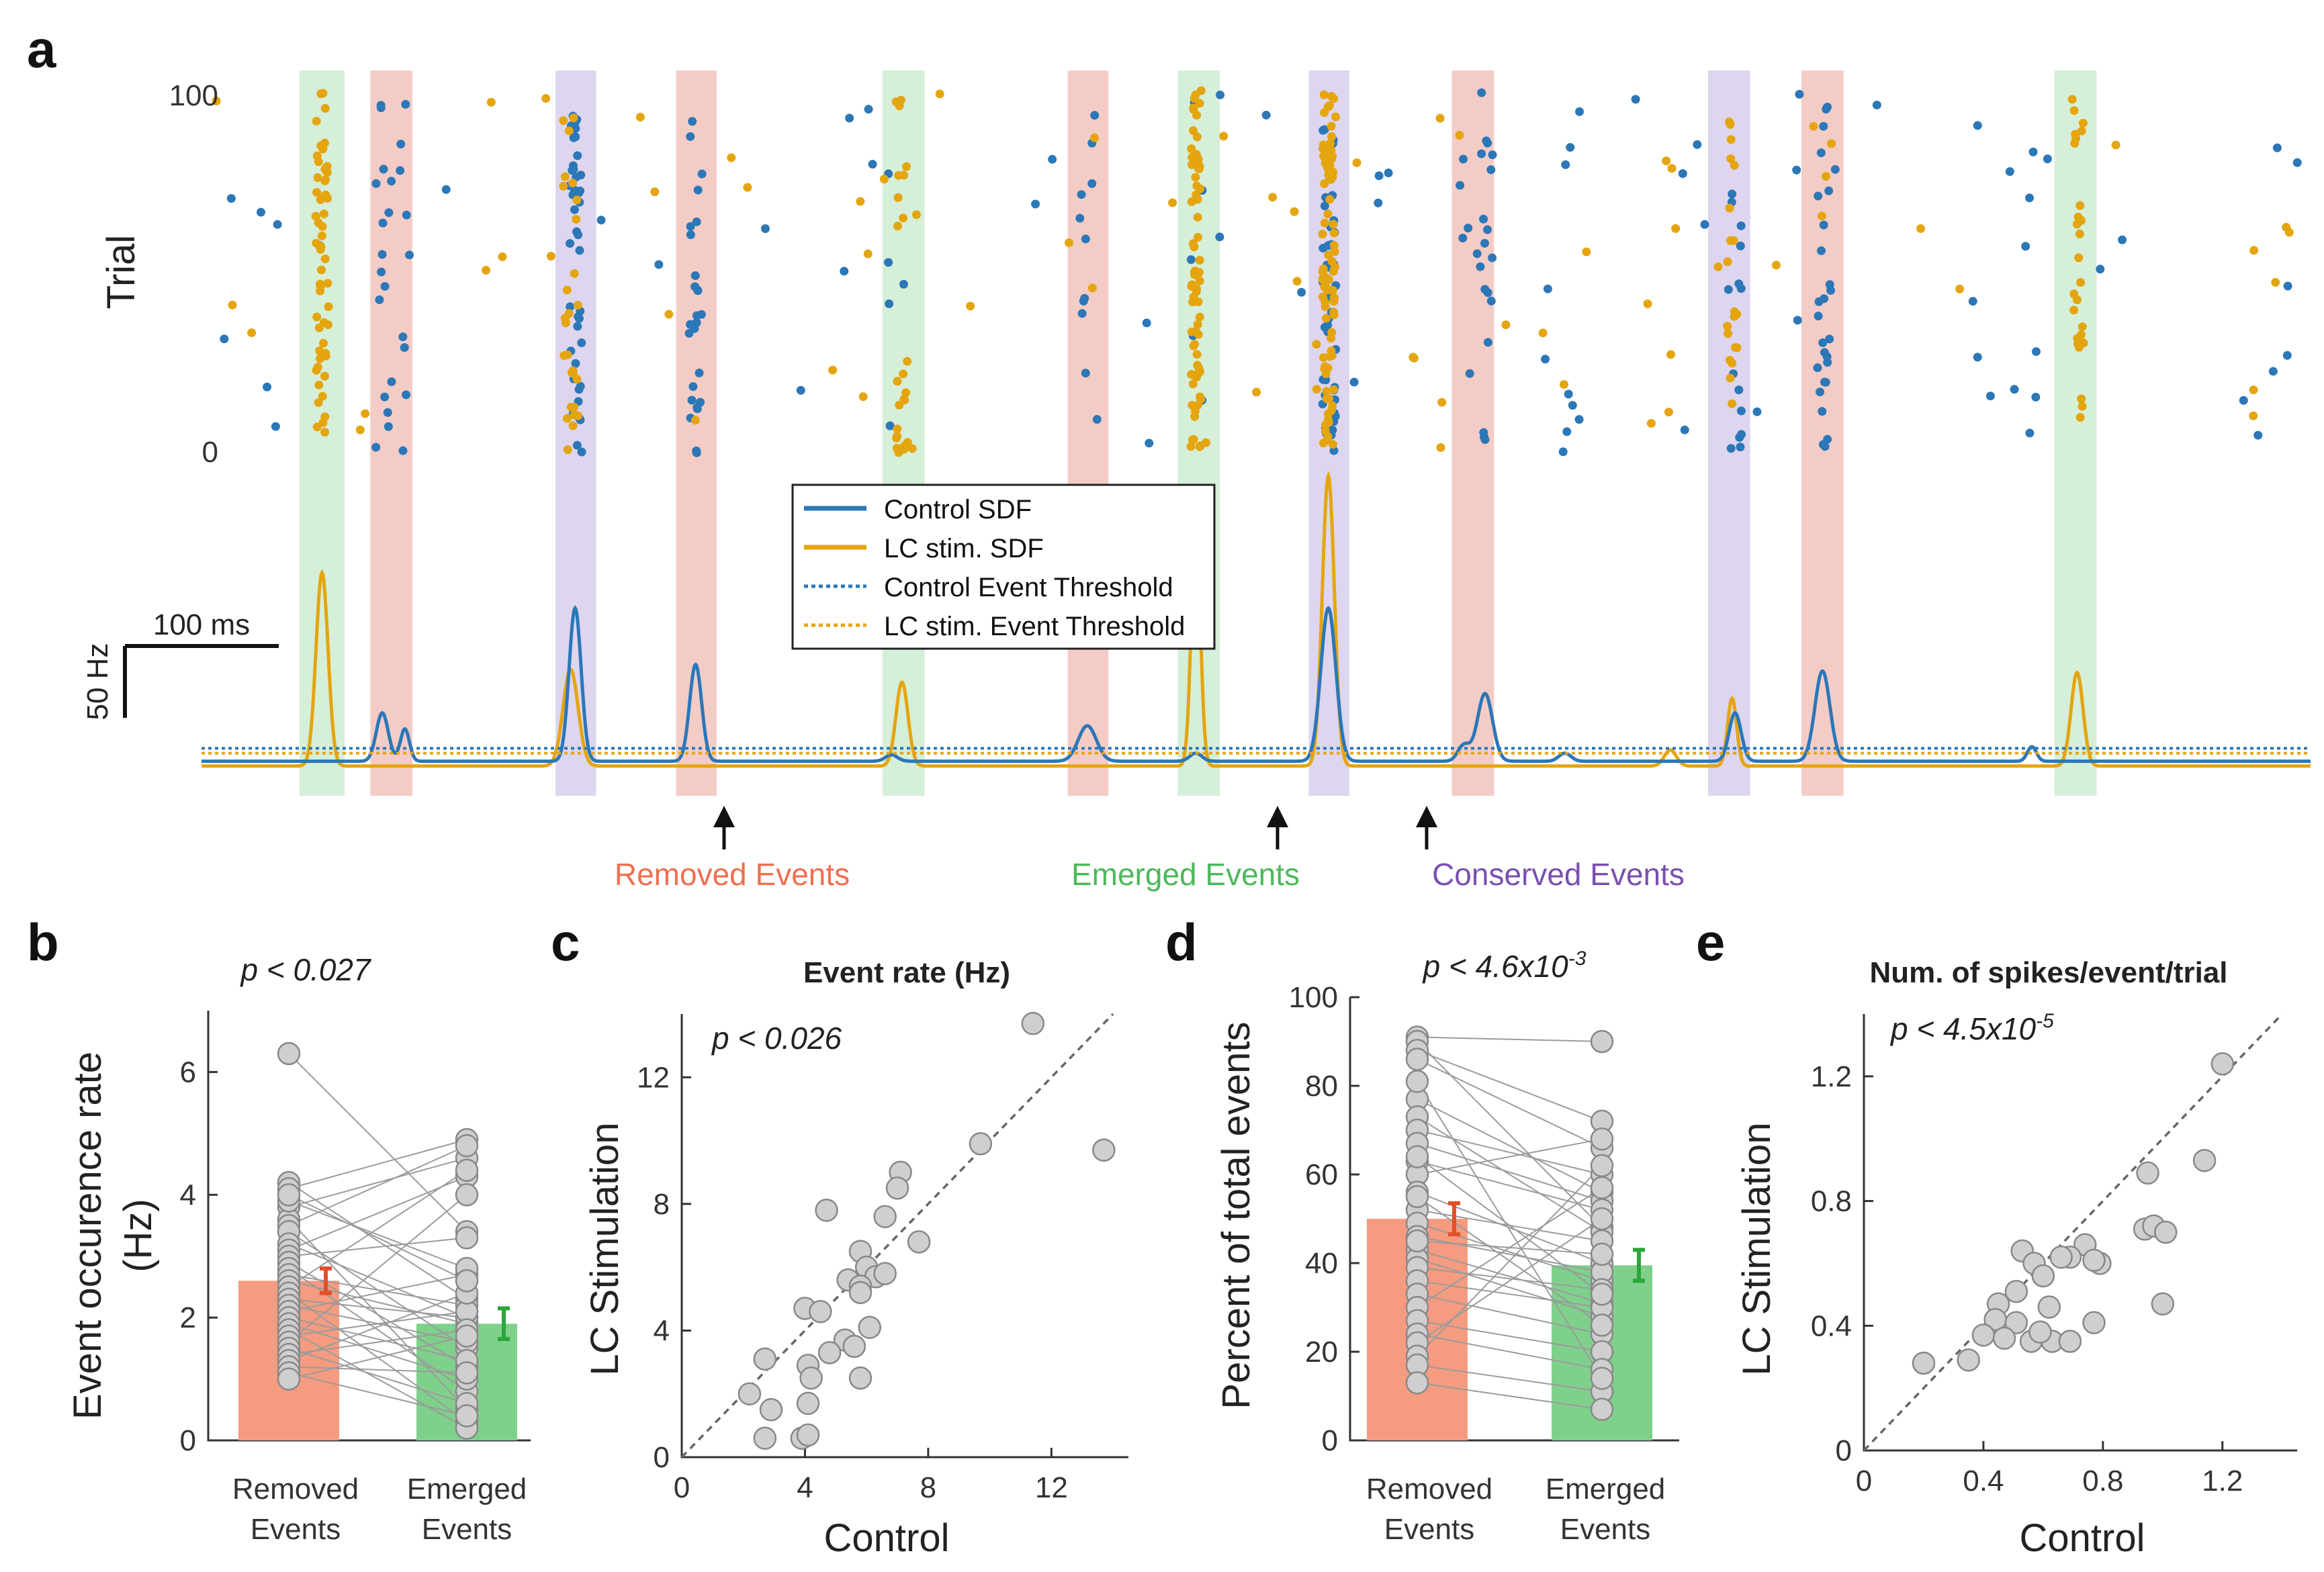 This screenshot has width=2324, height=1572. Describe the element at coordinates (305, 969) in the screenshot. I see `panel-b-pvalue: p < 0.027` at that location.